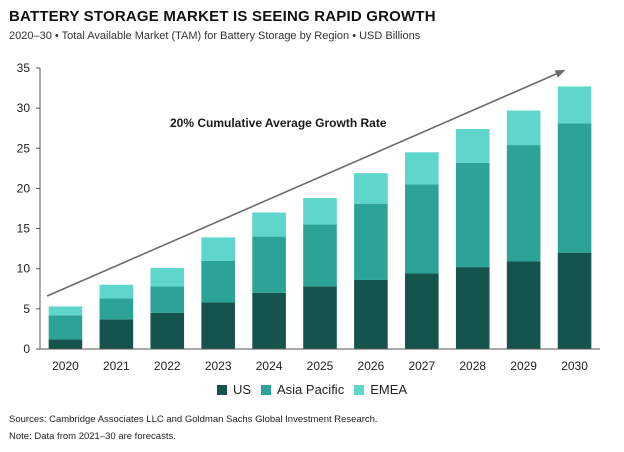 This screenshot has width=624, height=452. What do you see at coordinates (167, 277) in the screenshot?
I see `bar-emea-2022` at bounding box center [167, 277].